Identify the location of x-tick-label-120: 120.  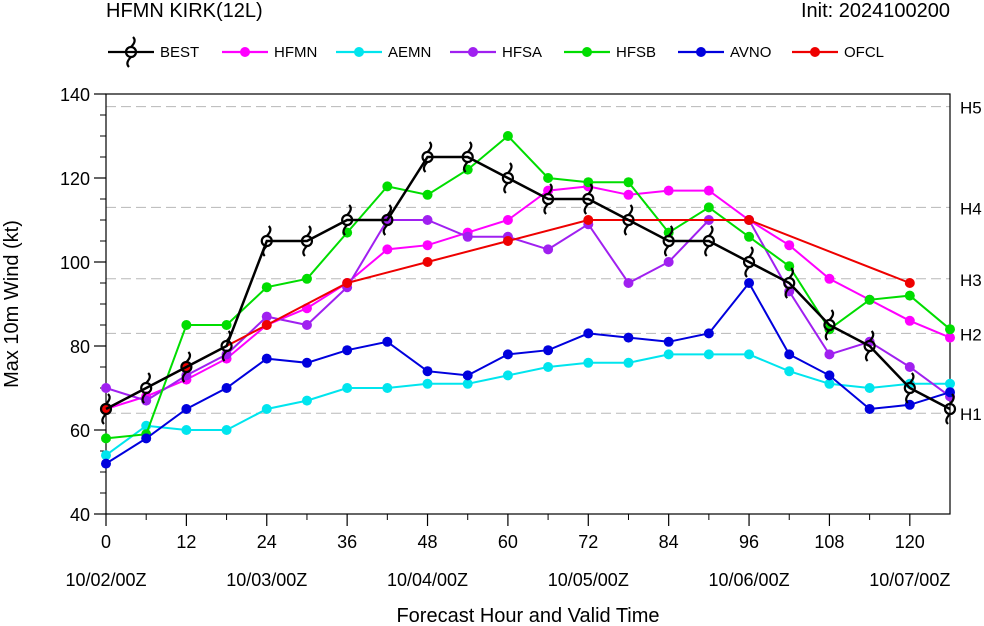
(910, 542).